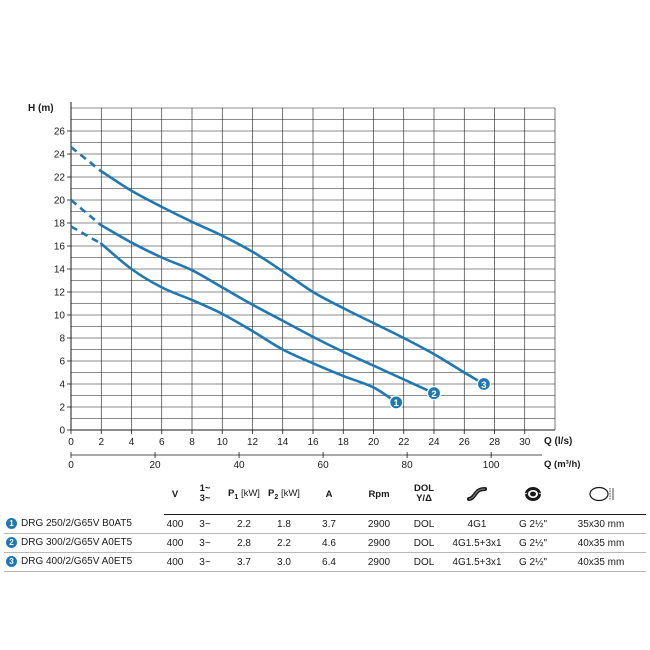 The image size is (650, 650). I want to click on x-tick-label: 8, so click(192, 442).